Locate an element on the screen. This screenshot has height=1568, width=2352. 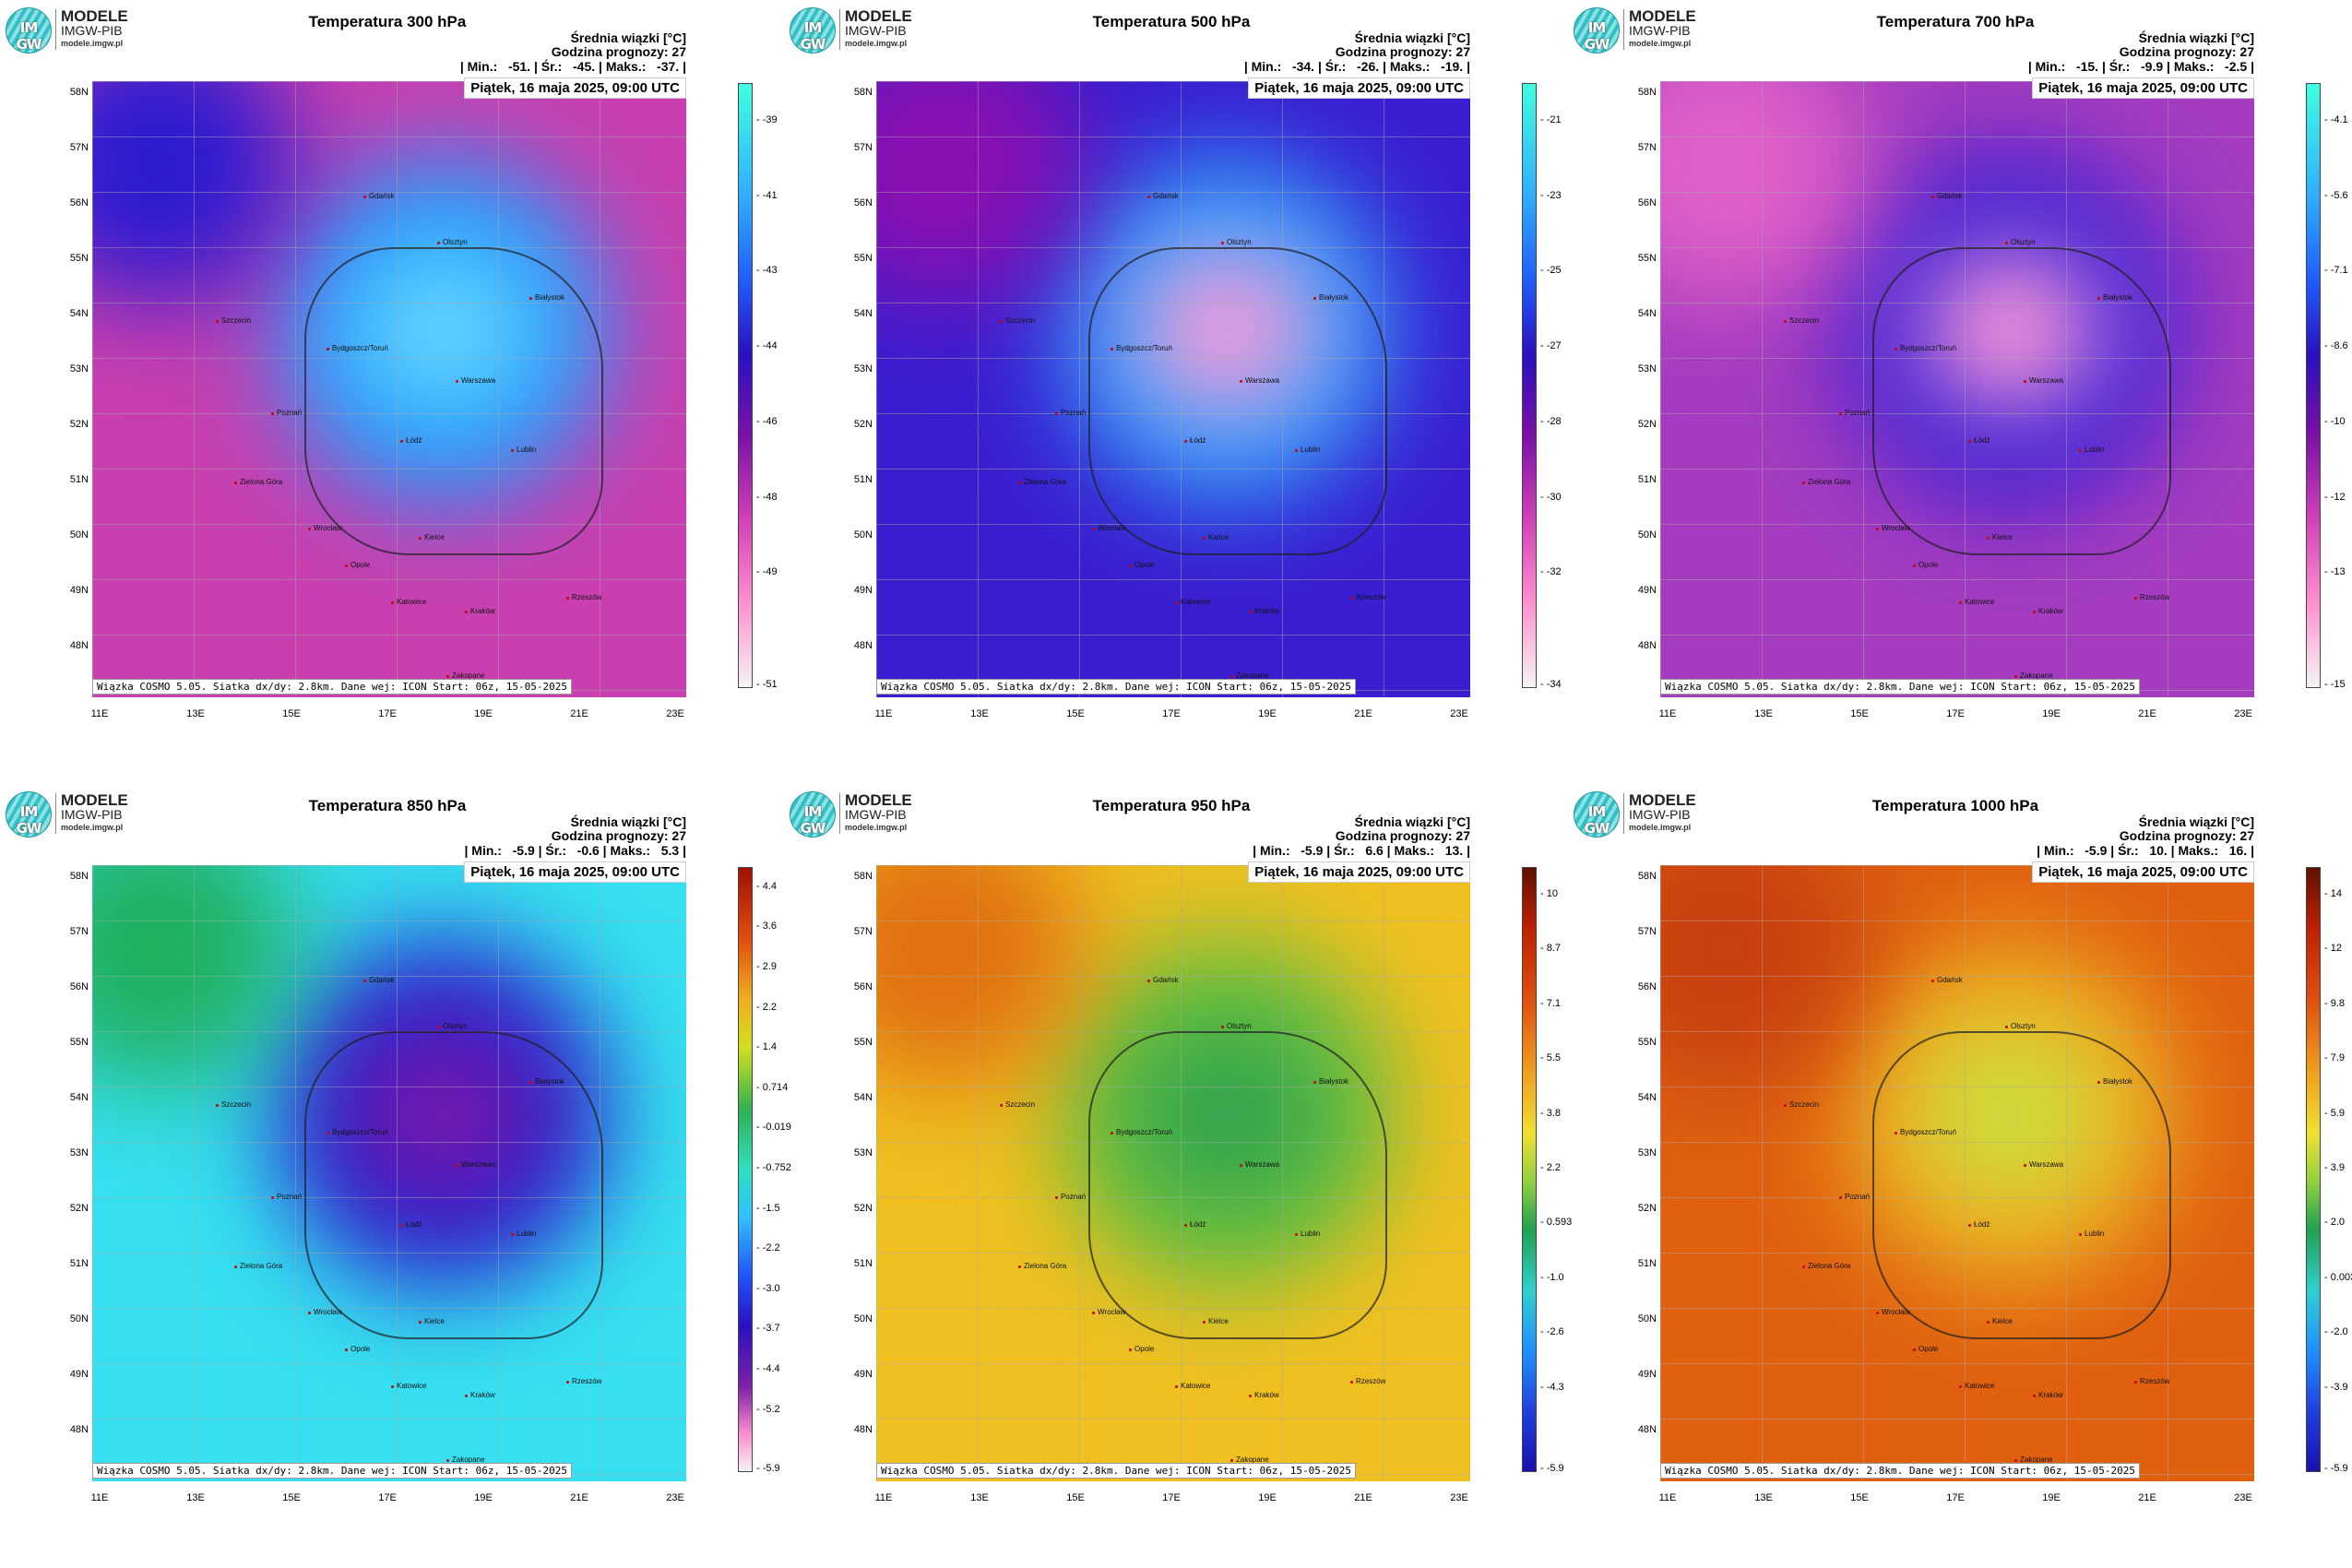
colorbar-label: - 2.2 is located at coordinates (767, 1007).